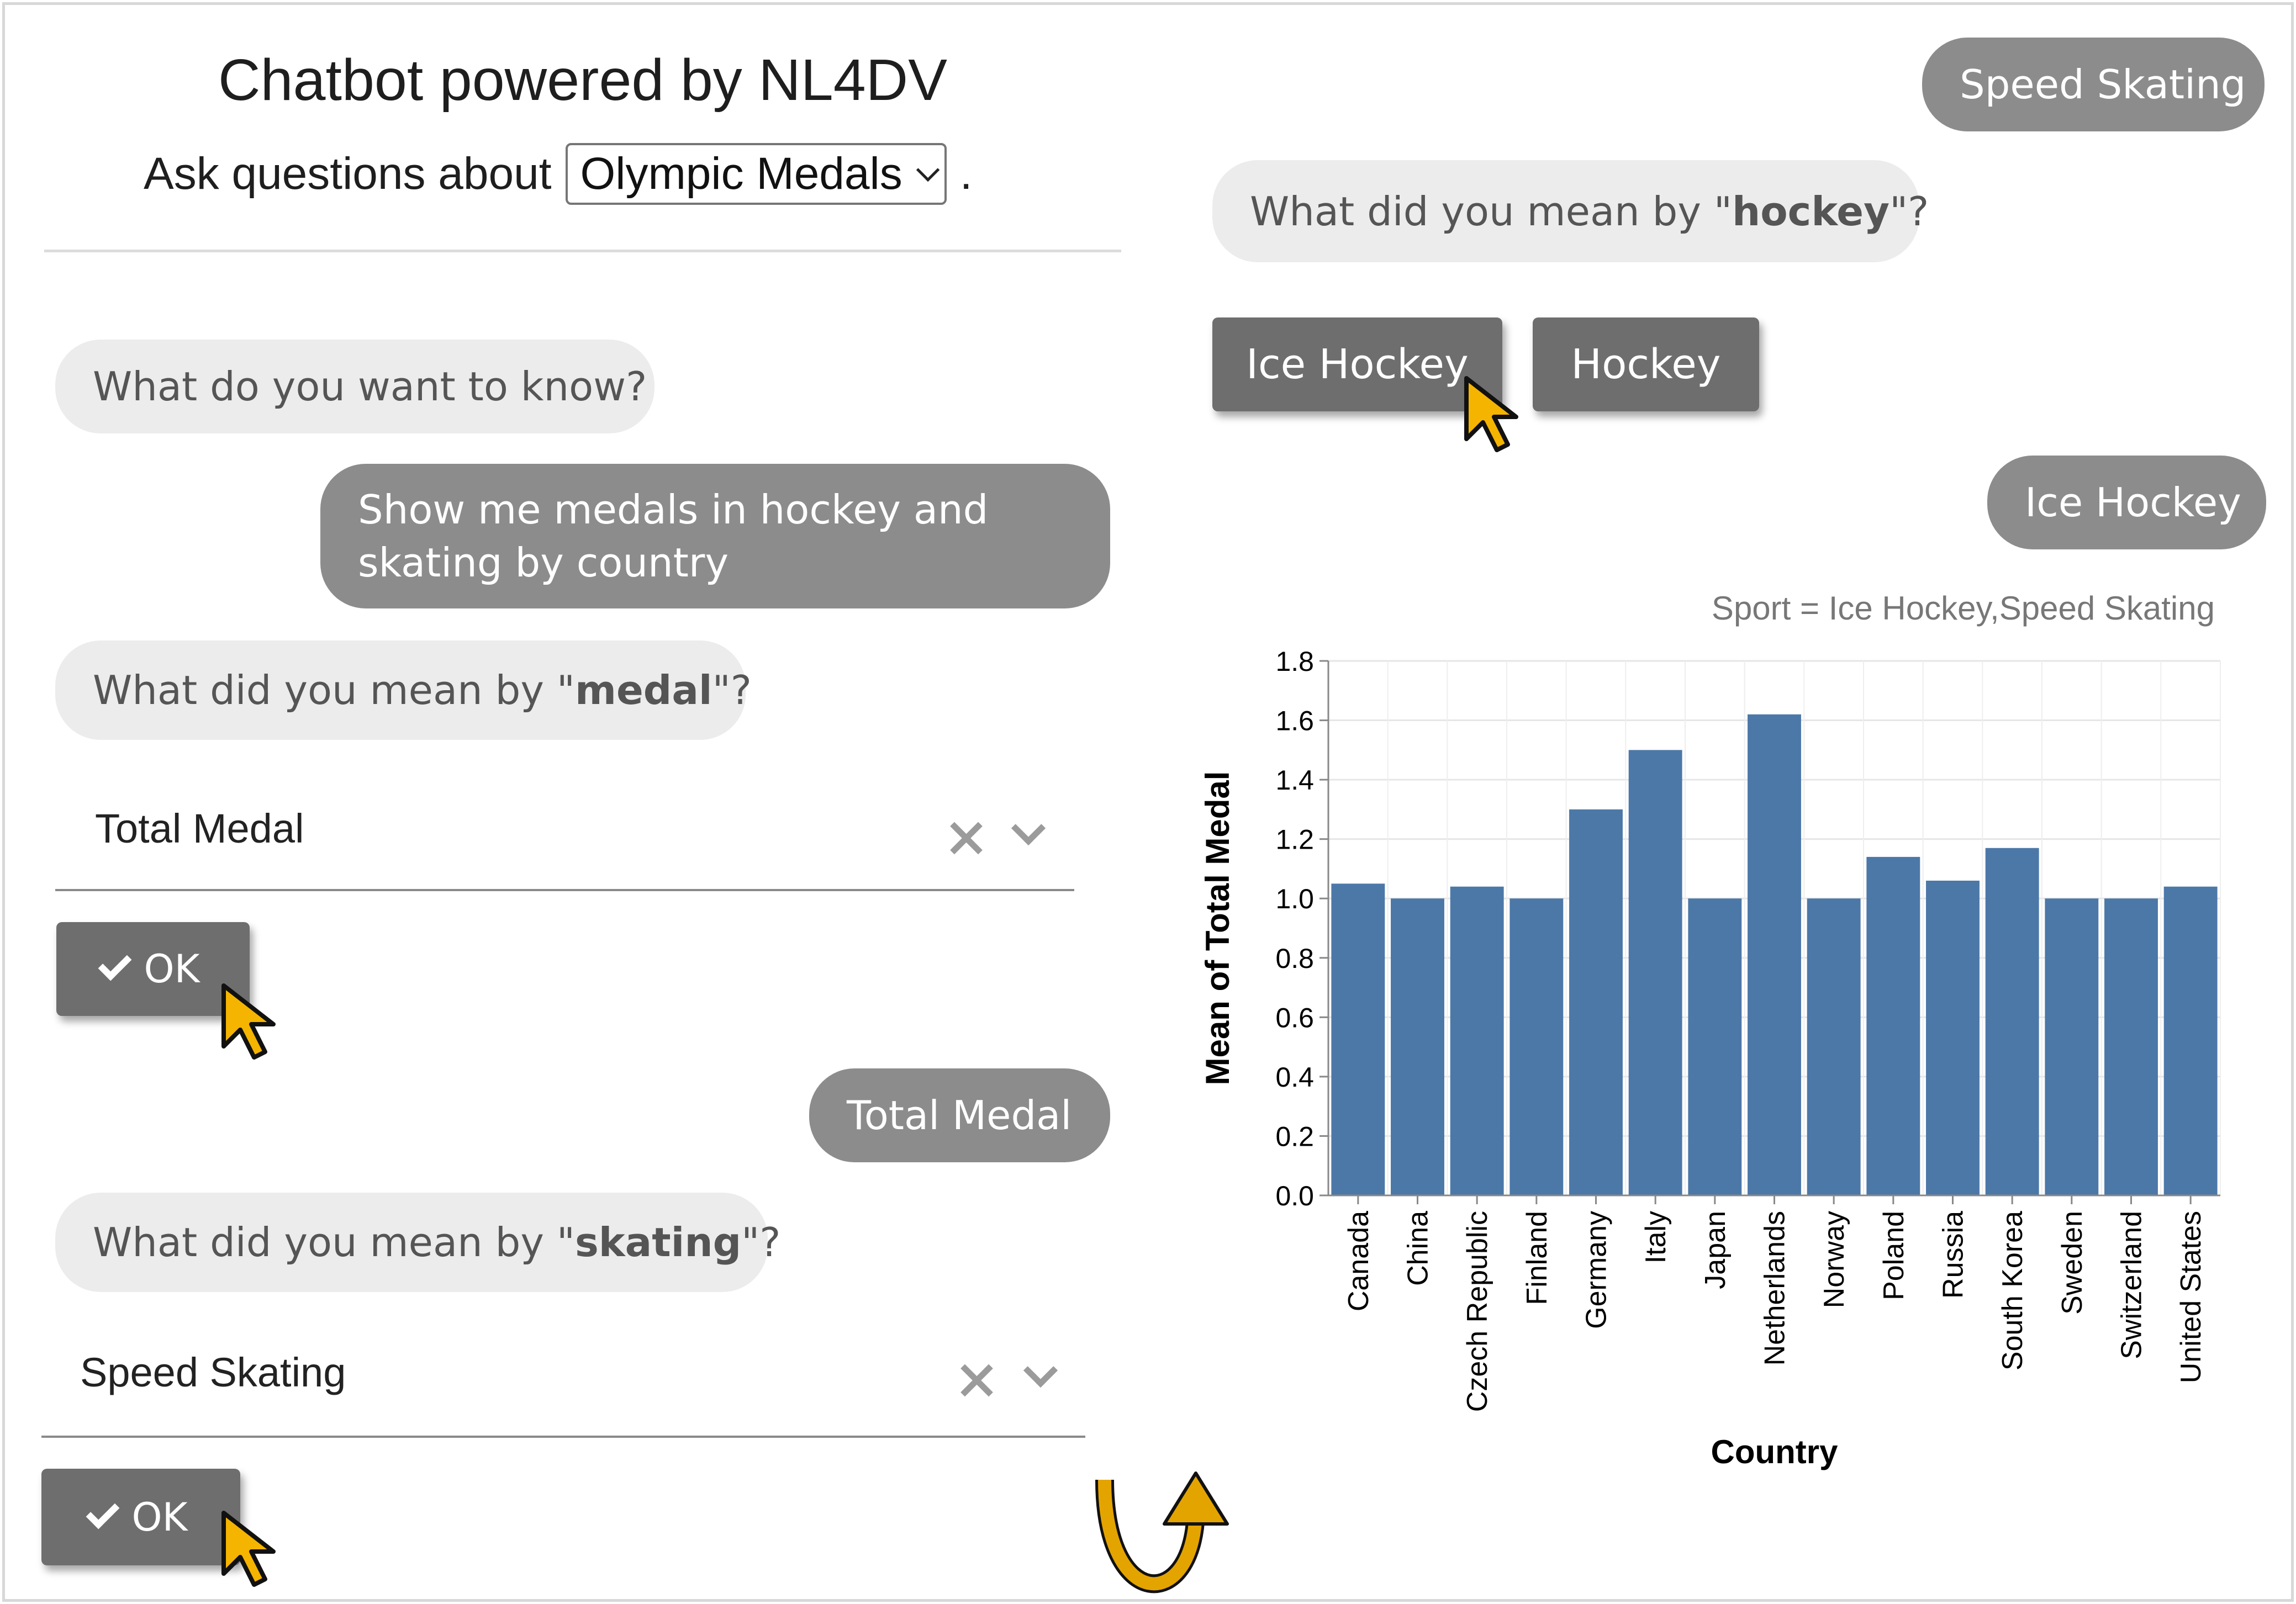 The height and width of the screenshot is (1604, 2296). I want to click on user-message-text: Total Medal, so click(960, 1115).